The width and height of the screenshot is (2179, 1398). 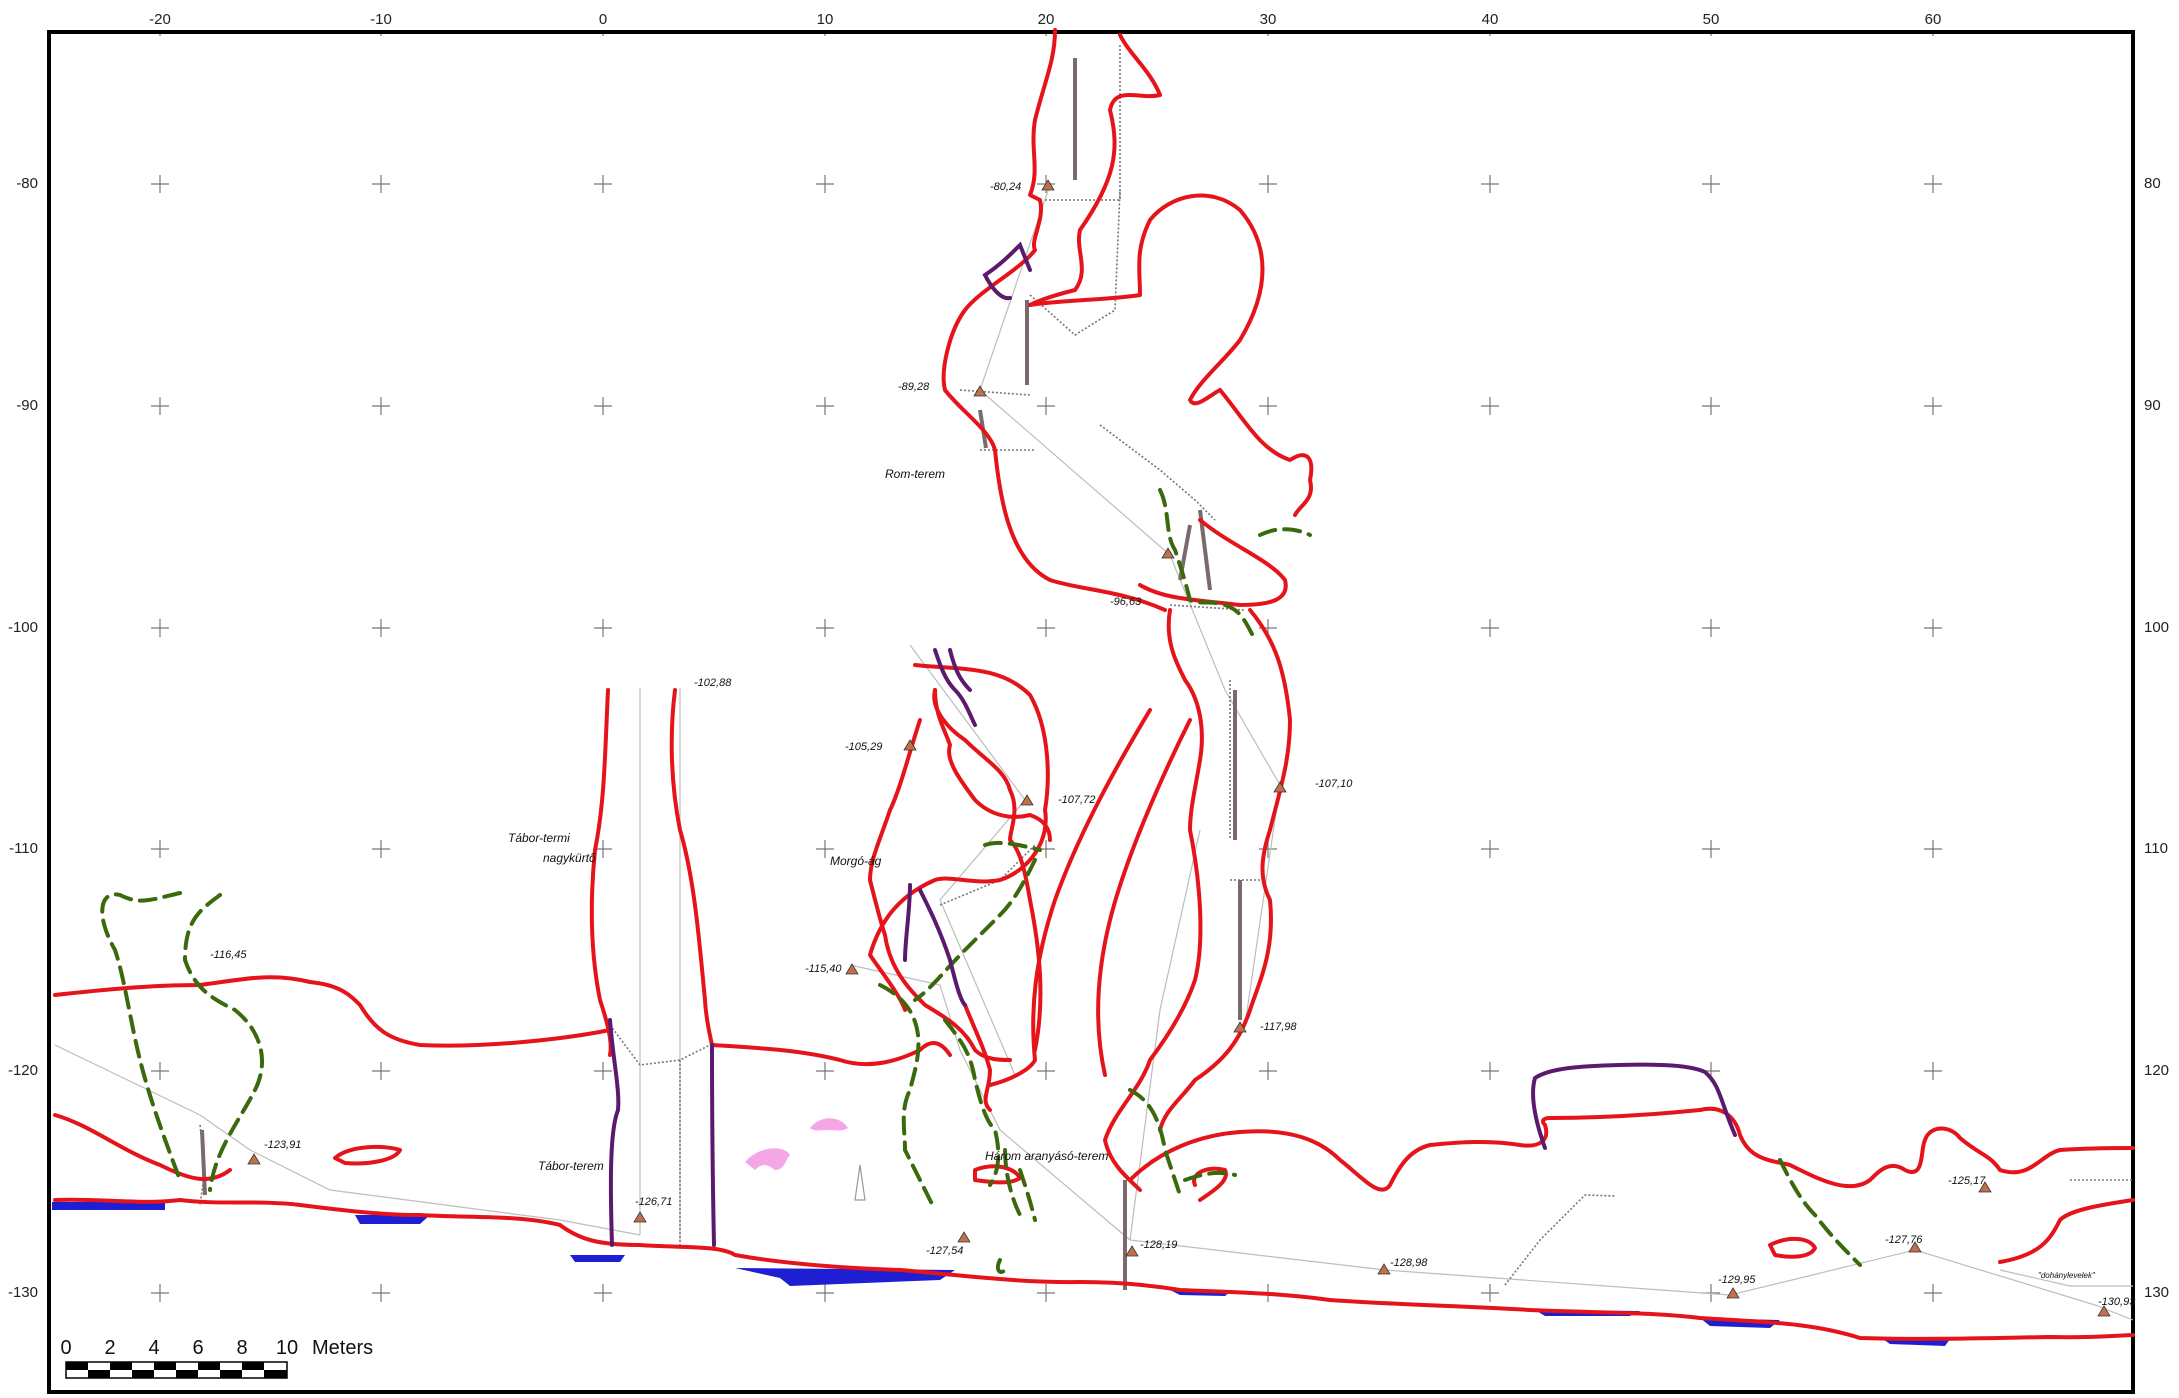 What do you see at coordinates (652, 1209) in the screenshot?
I see `station-marker: -126,71` at bounding box center [652, 1209].